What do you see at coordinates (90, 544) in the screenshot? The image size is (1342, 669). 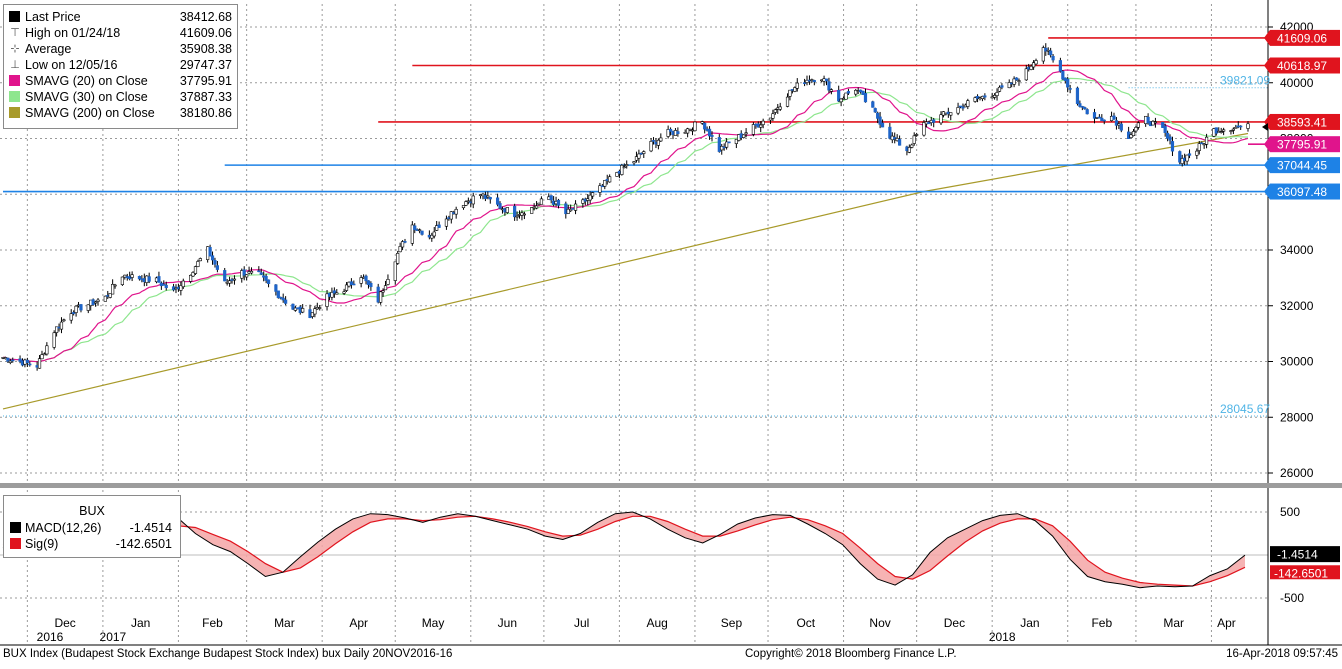 I see `legend-signal: Sig(9) -142.6501` at bounding box center [90, 544].